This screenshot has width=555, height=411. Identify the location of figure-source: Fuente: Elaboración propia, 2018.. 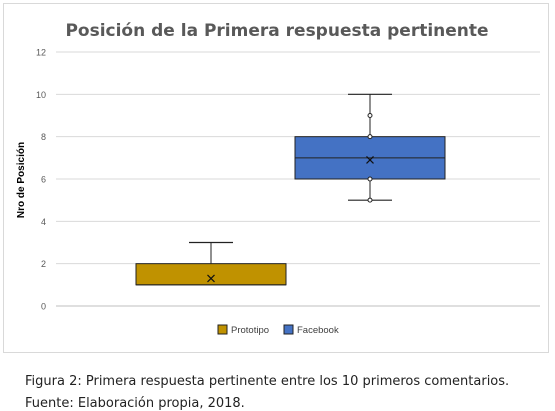
(135, 403).